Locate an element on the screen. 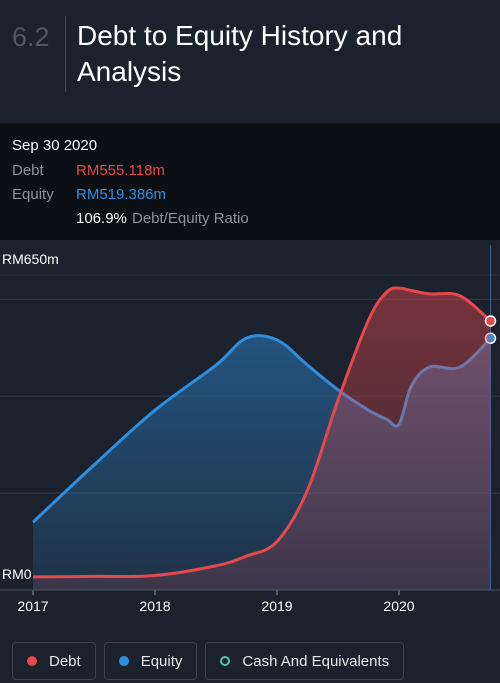 The height and width of the screenshot is (683, 500). tooltip-label: Debt is located at coordinates (28, 170).